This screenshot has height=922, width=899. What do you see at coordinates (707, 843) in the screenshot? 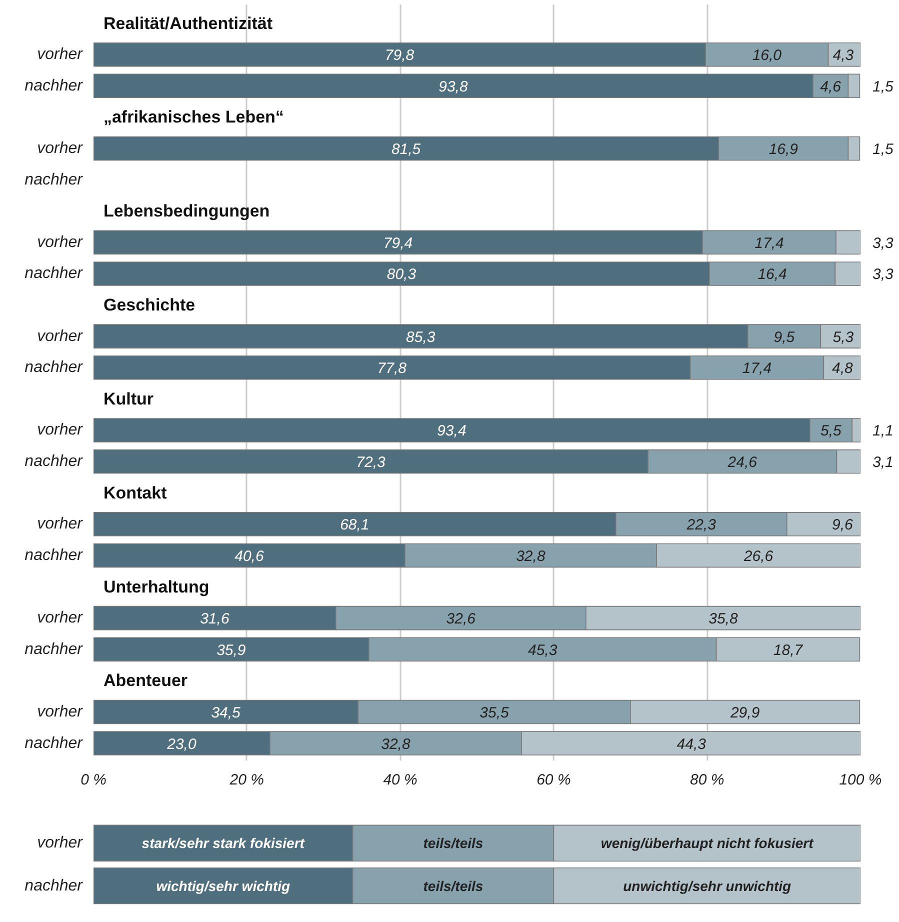
I see `text: wenig/überhaupt nicht fokusiert` at bounding box center [707, 843].